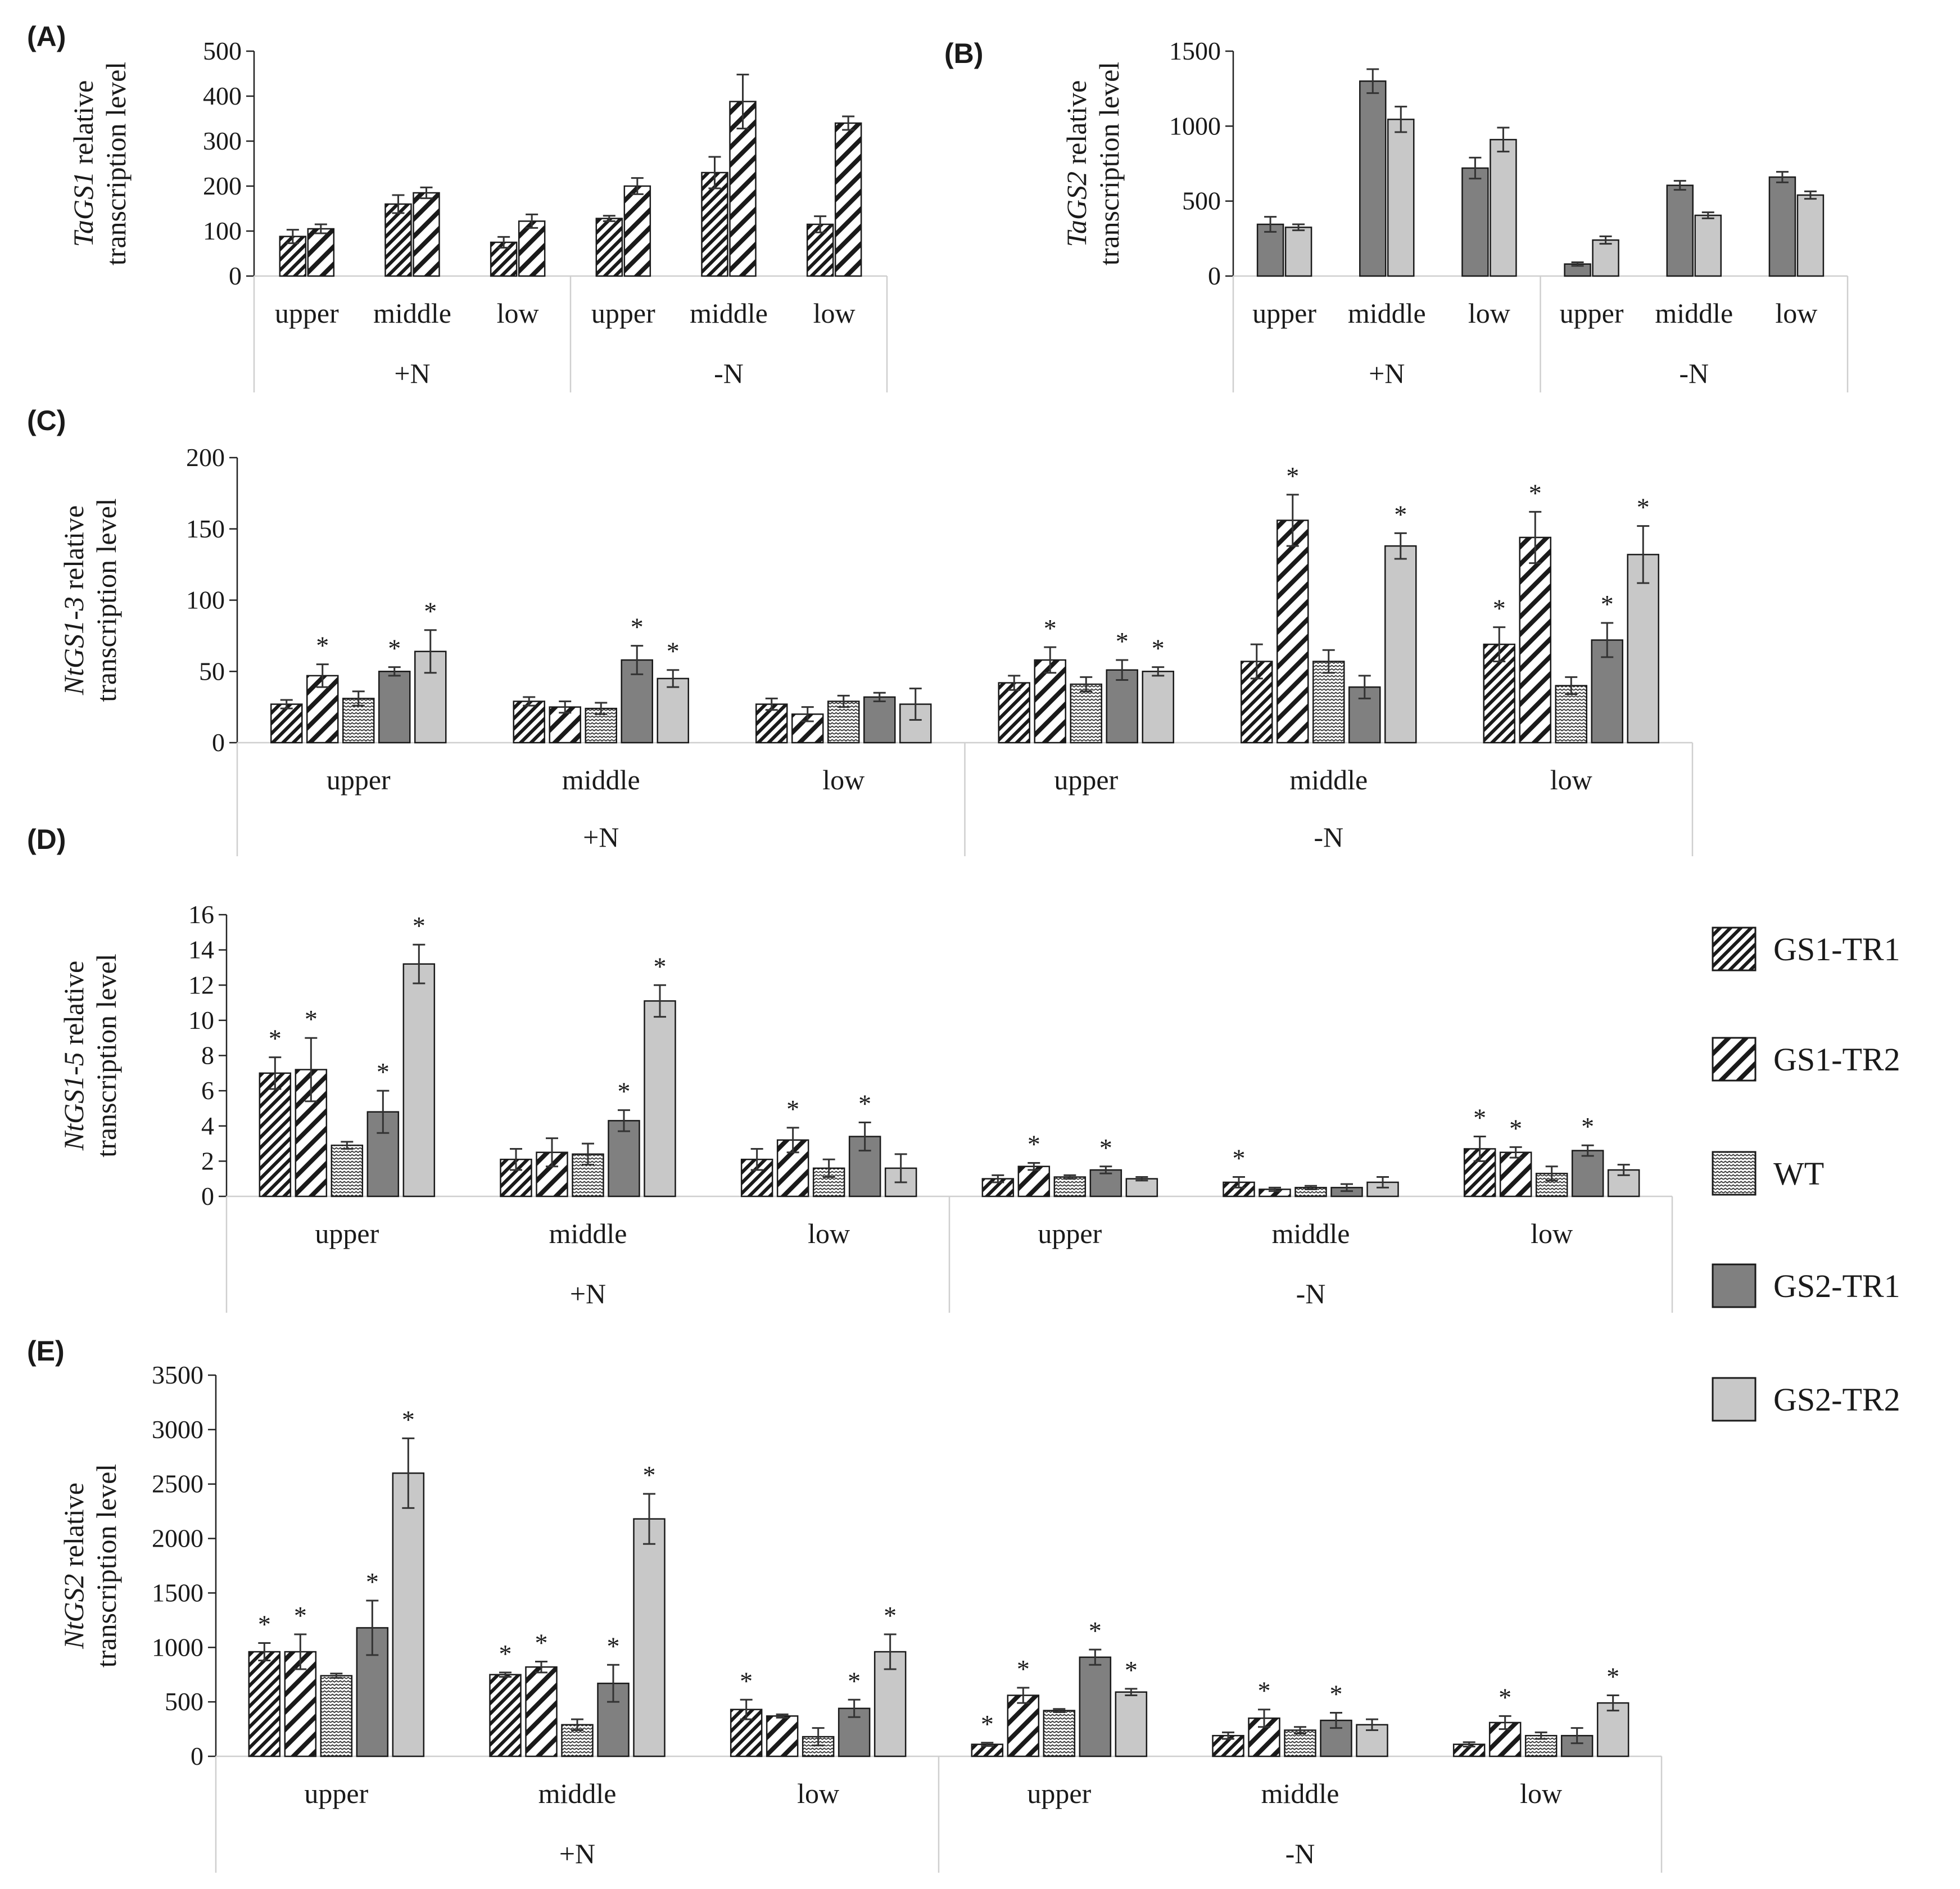  What do you see at coordinates (201, 1020) in the screenshot?
I see `y-tick-label: 10` at bounding box center [201, 1020].